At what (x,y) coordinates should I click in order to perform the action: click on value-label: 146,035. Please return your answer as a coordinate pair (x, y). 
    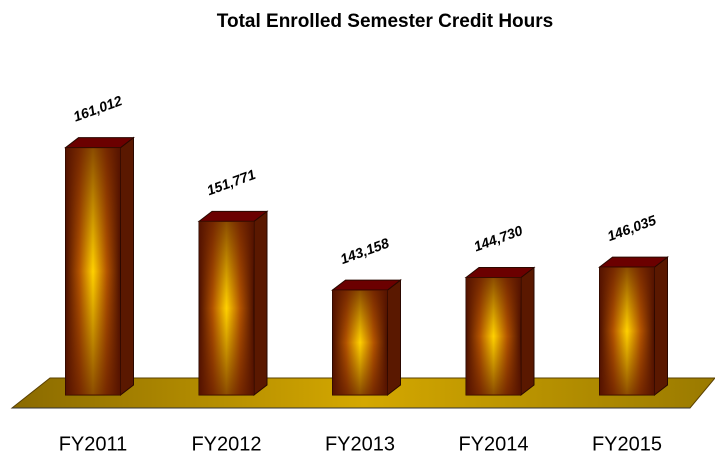
    Looking at the image, I should click on (631, 228).